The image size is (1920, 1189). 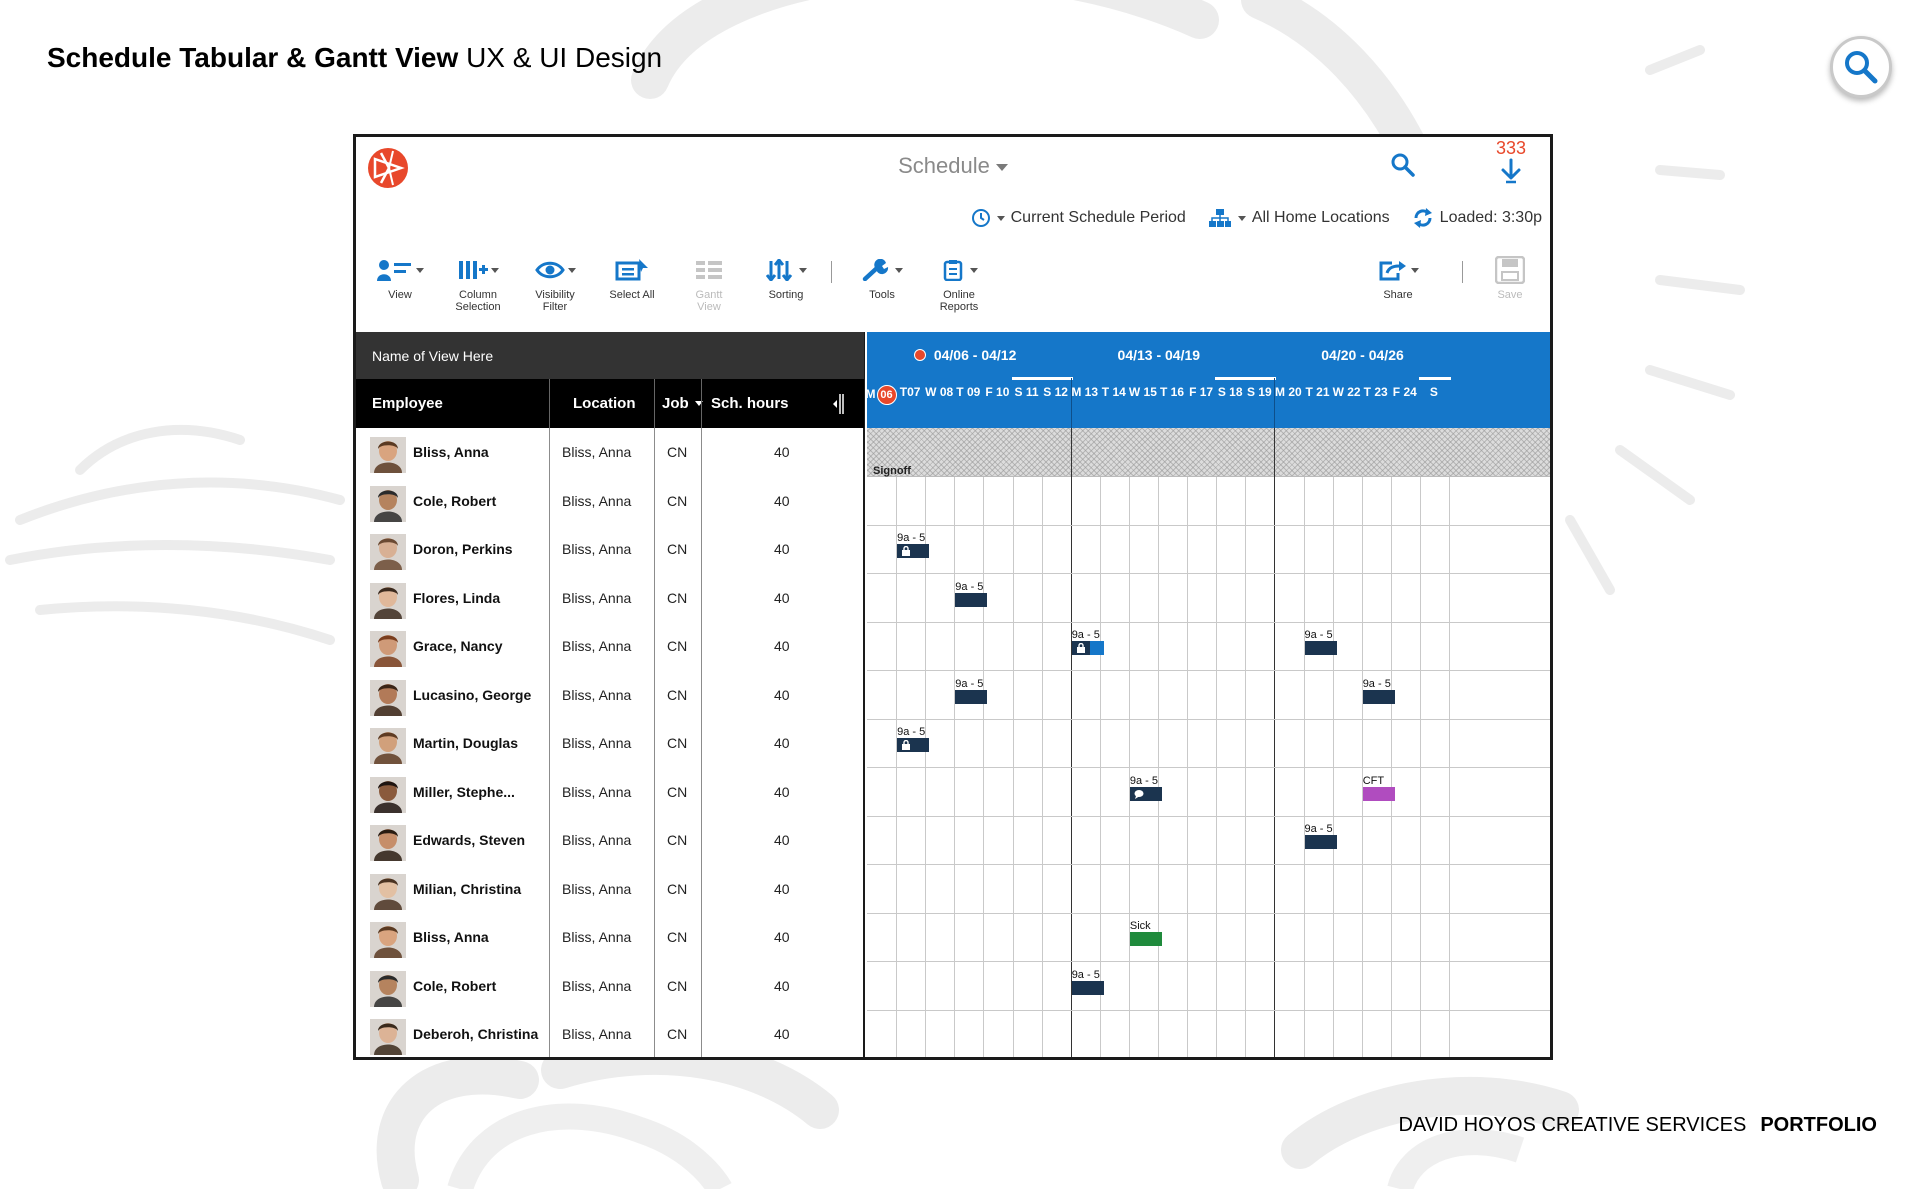 I want to click on day-label: M 13, so click(x=1085, y=392).